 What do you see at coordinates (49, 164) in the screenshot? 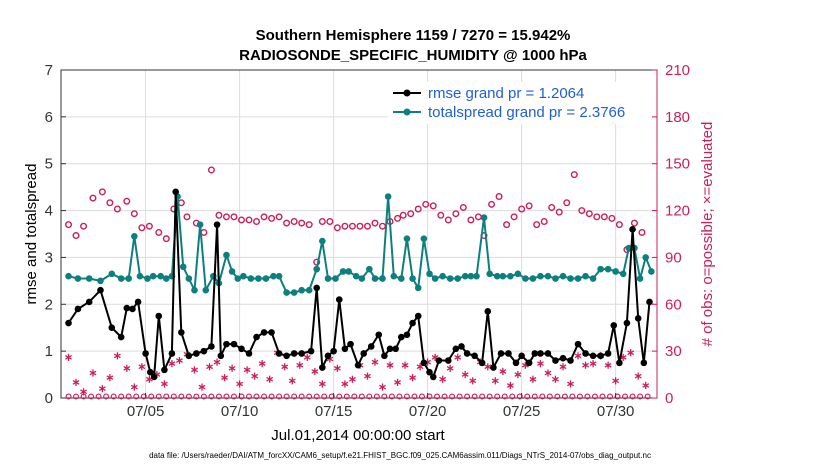
I see `y-tick-label-left: 5` at bounding box center [49, 164].